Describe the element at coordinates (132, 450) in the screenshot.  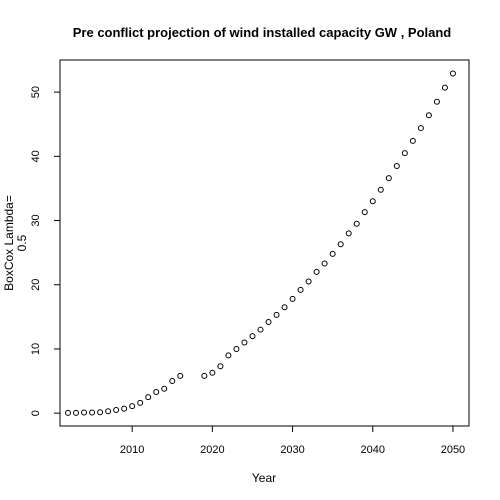
I see `x-tick-label: 2010` at that location.